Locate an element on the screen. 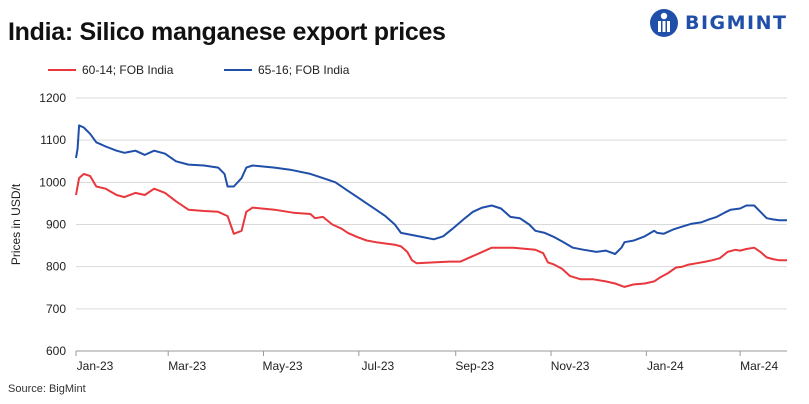 This screenshot has height=404, width=809. chart-title: India: Silico manganese export prices is located at coordinates (227, 32).